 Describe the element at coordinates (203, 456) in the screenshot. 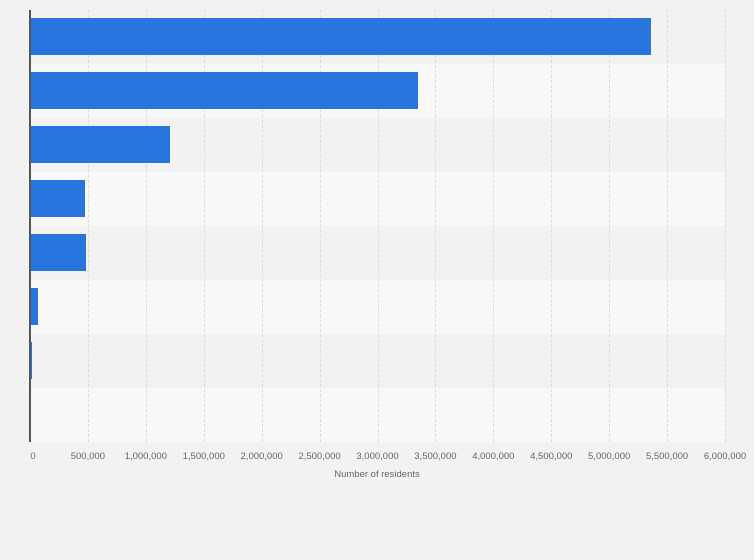

I see `x-tick-label: 1,500,000` at that location.